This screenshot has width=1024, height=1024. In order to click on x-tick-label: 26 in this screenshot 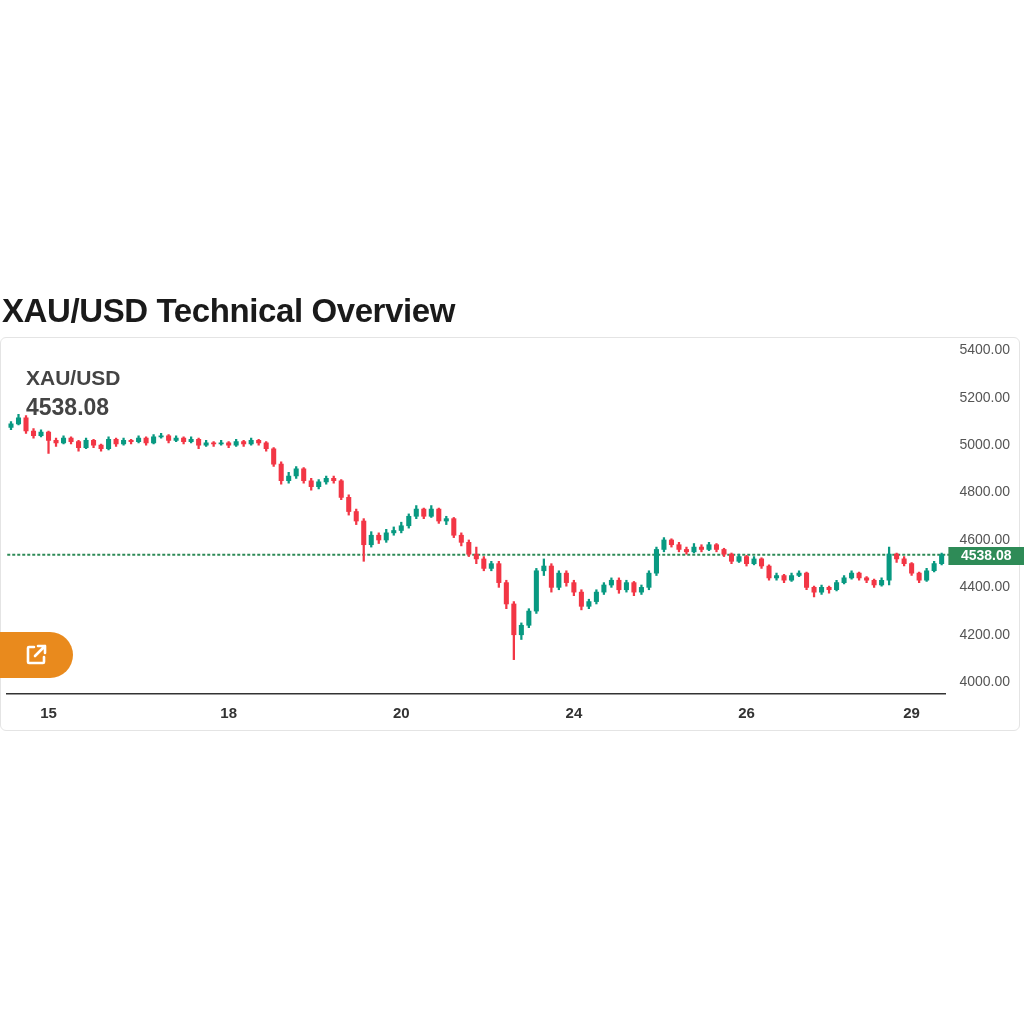, I will do `click(746, 713)`.